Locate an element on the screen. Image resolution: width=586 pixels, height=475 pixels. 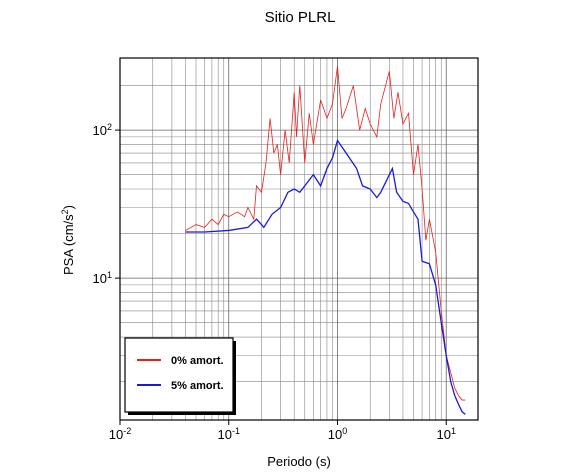
legend-label: 5% amort. is located at coordinates (197, 386).